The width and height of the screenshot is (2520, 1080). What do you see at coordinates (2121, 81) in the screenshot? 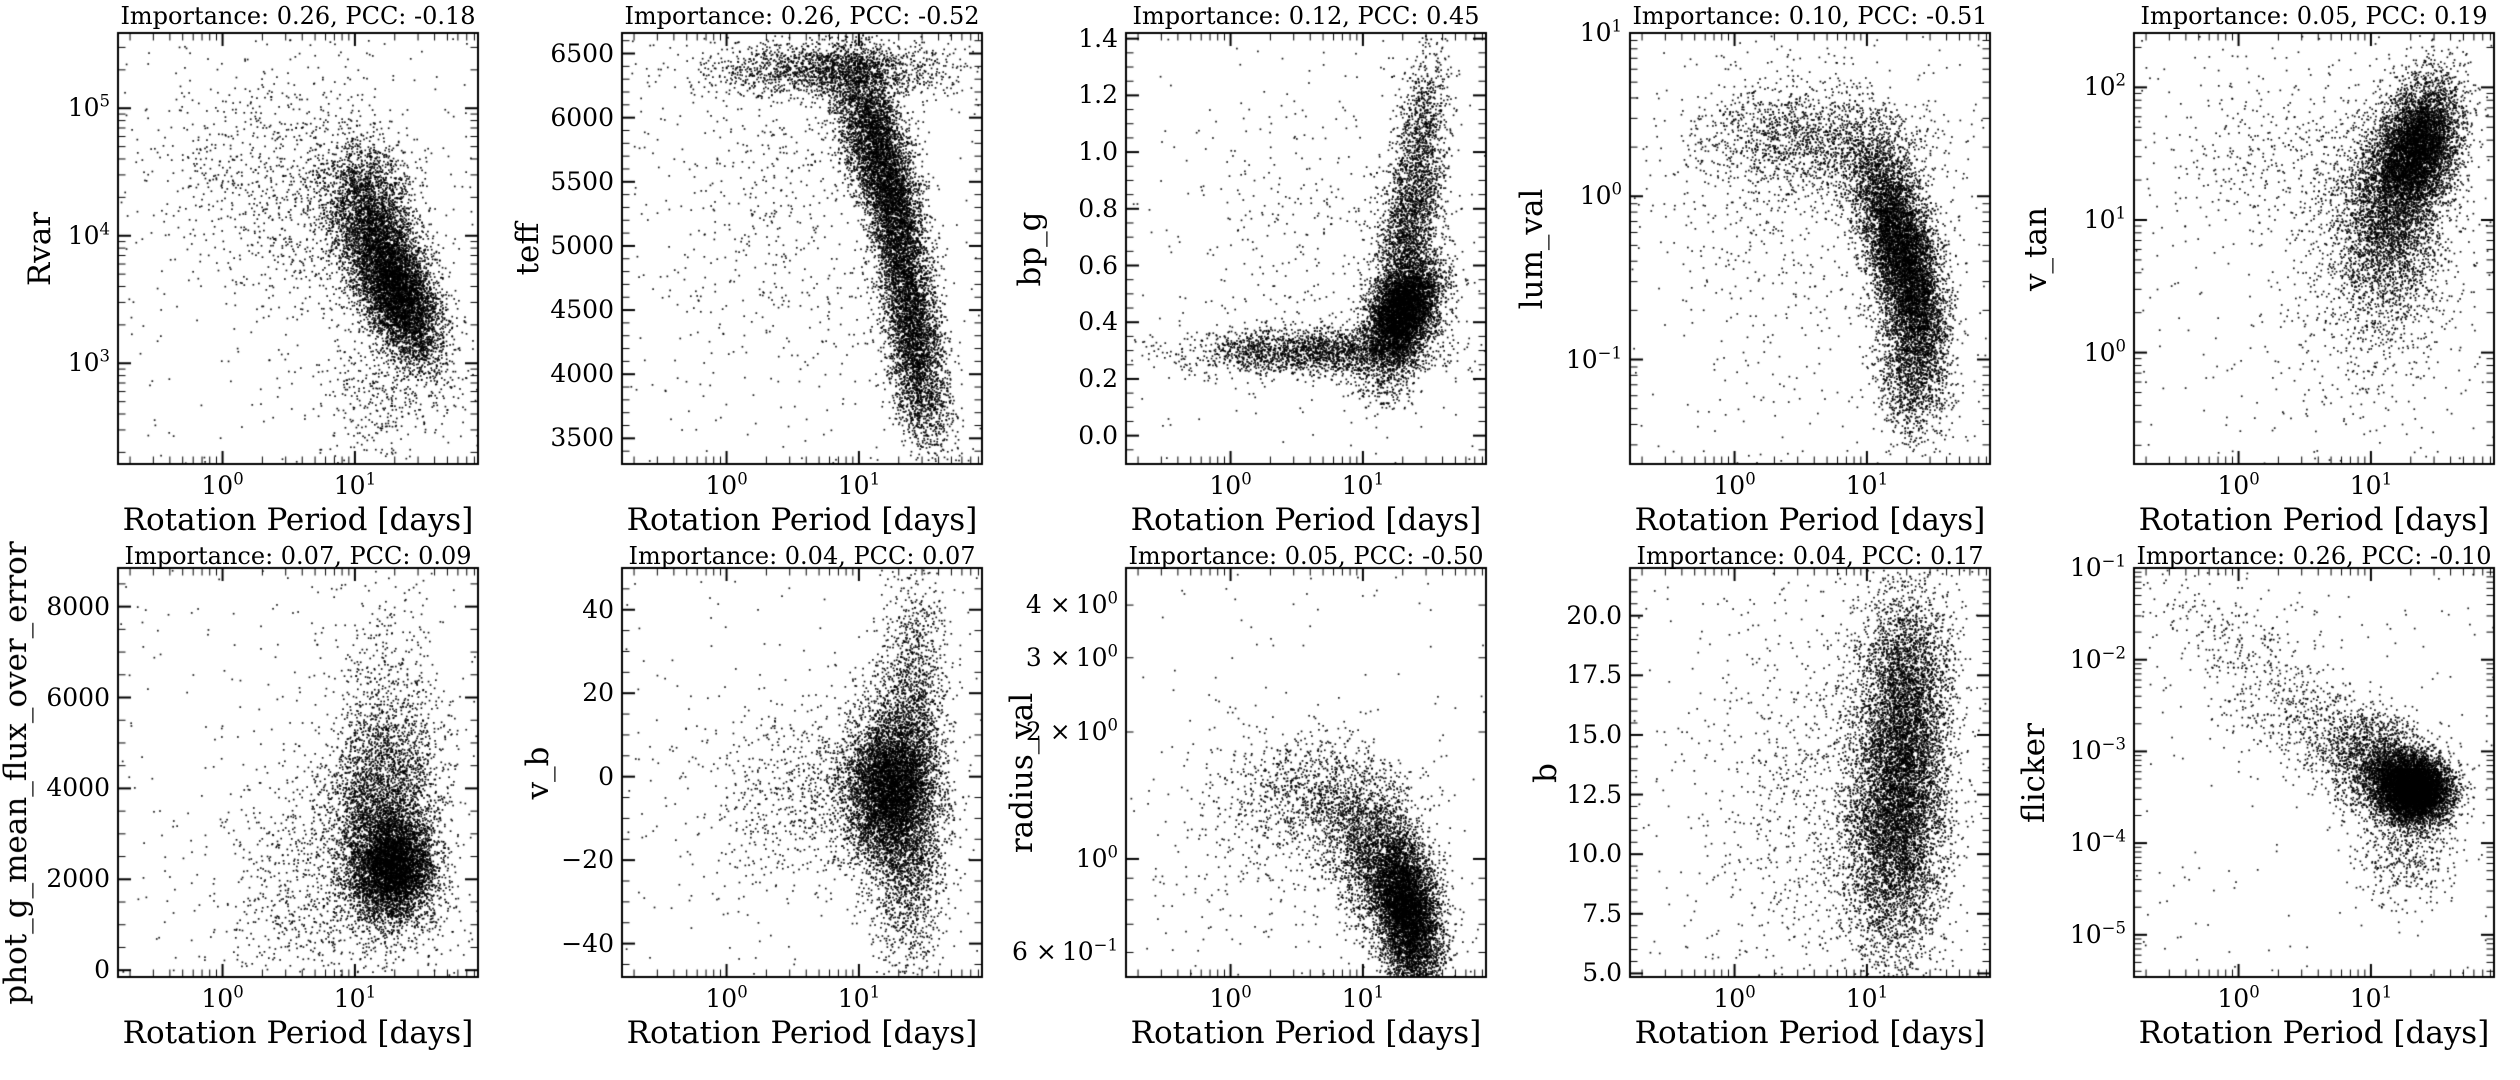
I see `tick-exponent: 2` at bounding box center [2121, 81].